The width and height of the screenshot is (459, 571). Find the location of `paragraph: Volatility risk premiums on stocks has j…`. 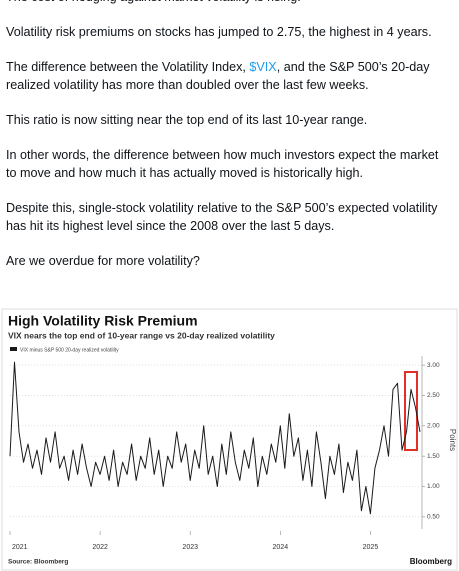

paragraph: Volatility risk premiums on stocks has j… is located at coordinates (219, 32).